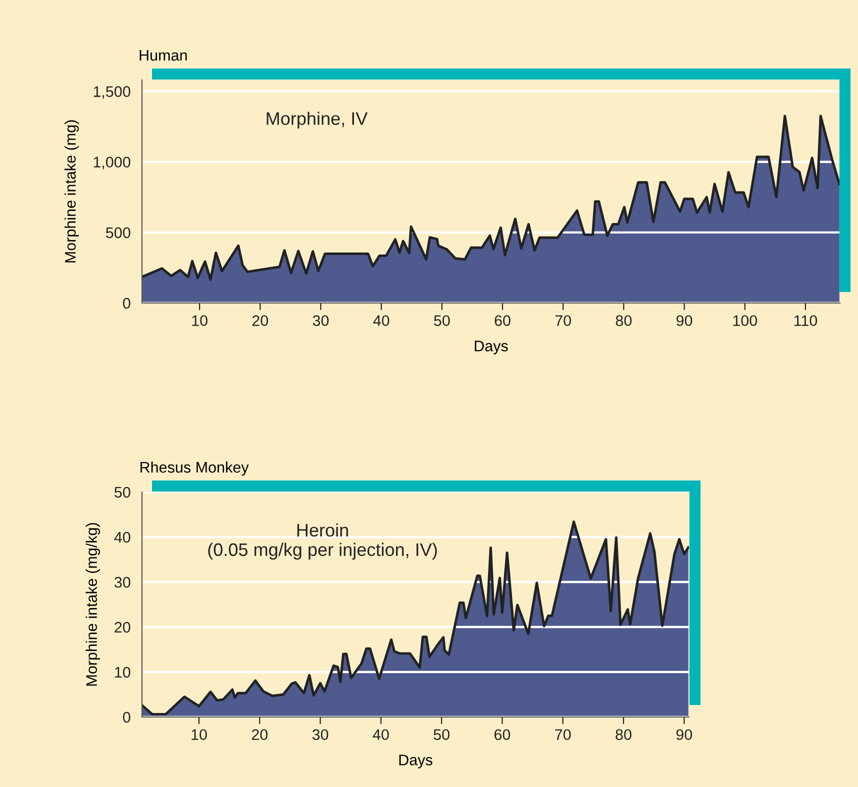 This screenshot has height=787, width=858. What do you see at coordinates (122, 672) in the screenshot?
I see `y-tick-label: 10` at bounding box center [122, 672].